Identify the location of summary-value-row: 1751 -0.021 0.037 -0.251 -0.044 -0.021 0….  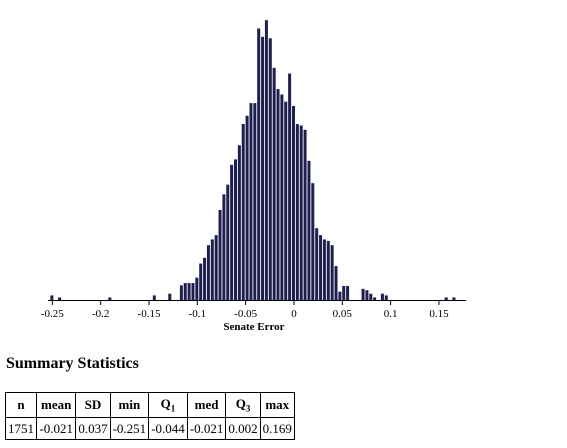
(150, 428).